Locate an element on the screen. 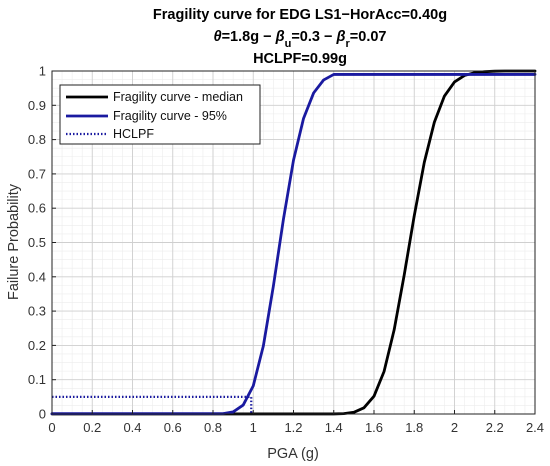 The image size is (550, 466). beta-u-subscript: u is located at coordinates (288, 44).